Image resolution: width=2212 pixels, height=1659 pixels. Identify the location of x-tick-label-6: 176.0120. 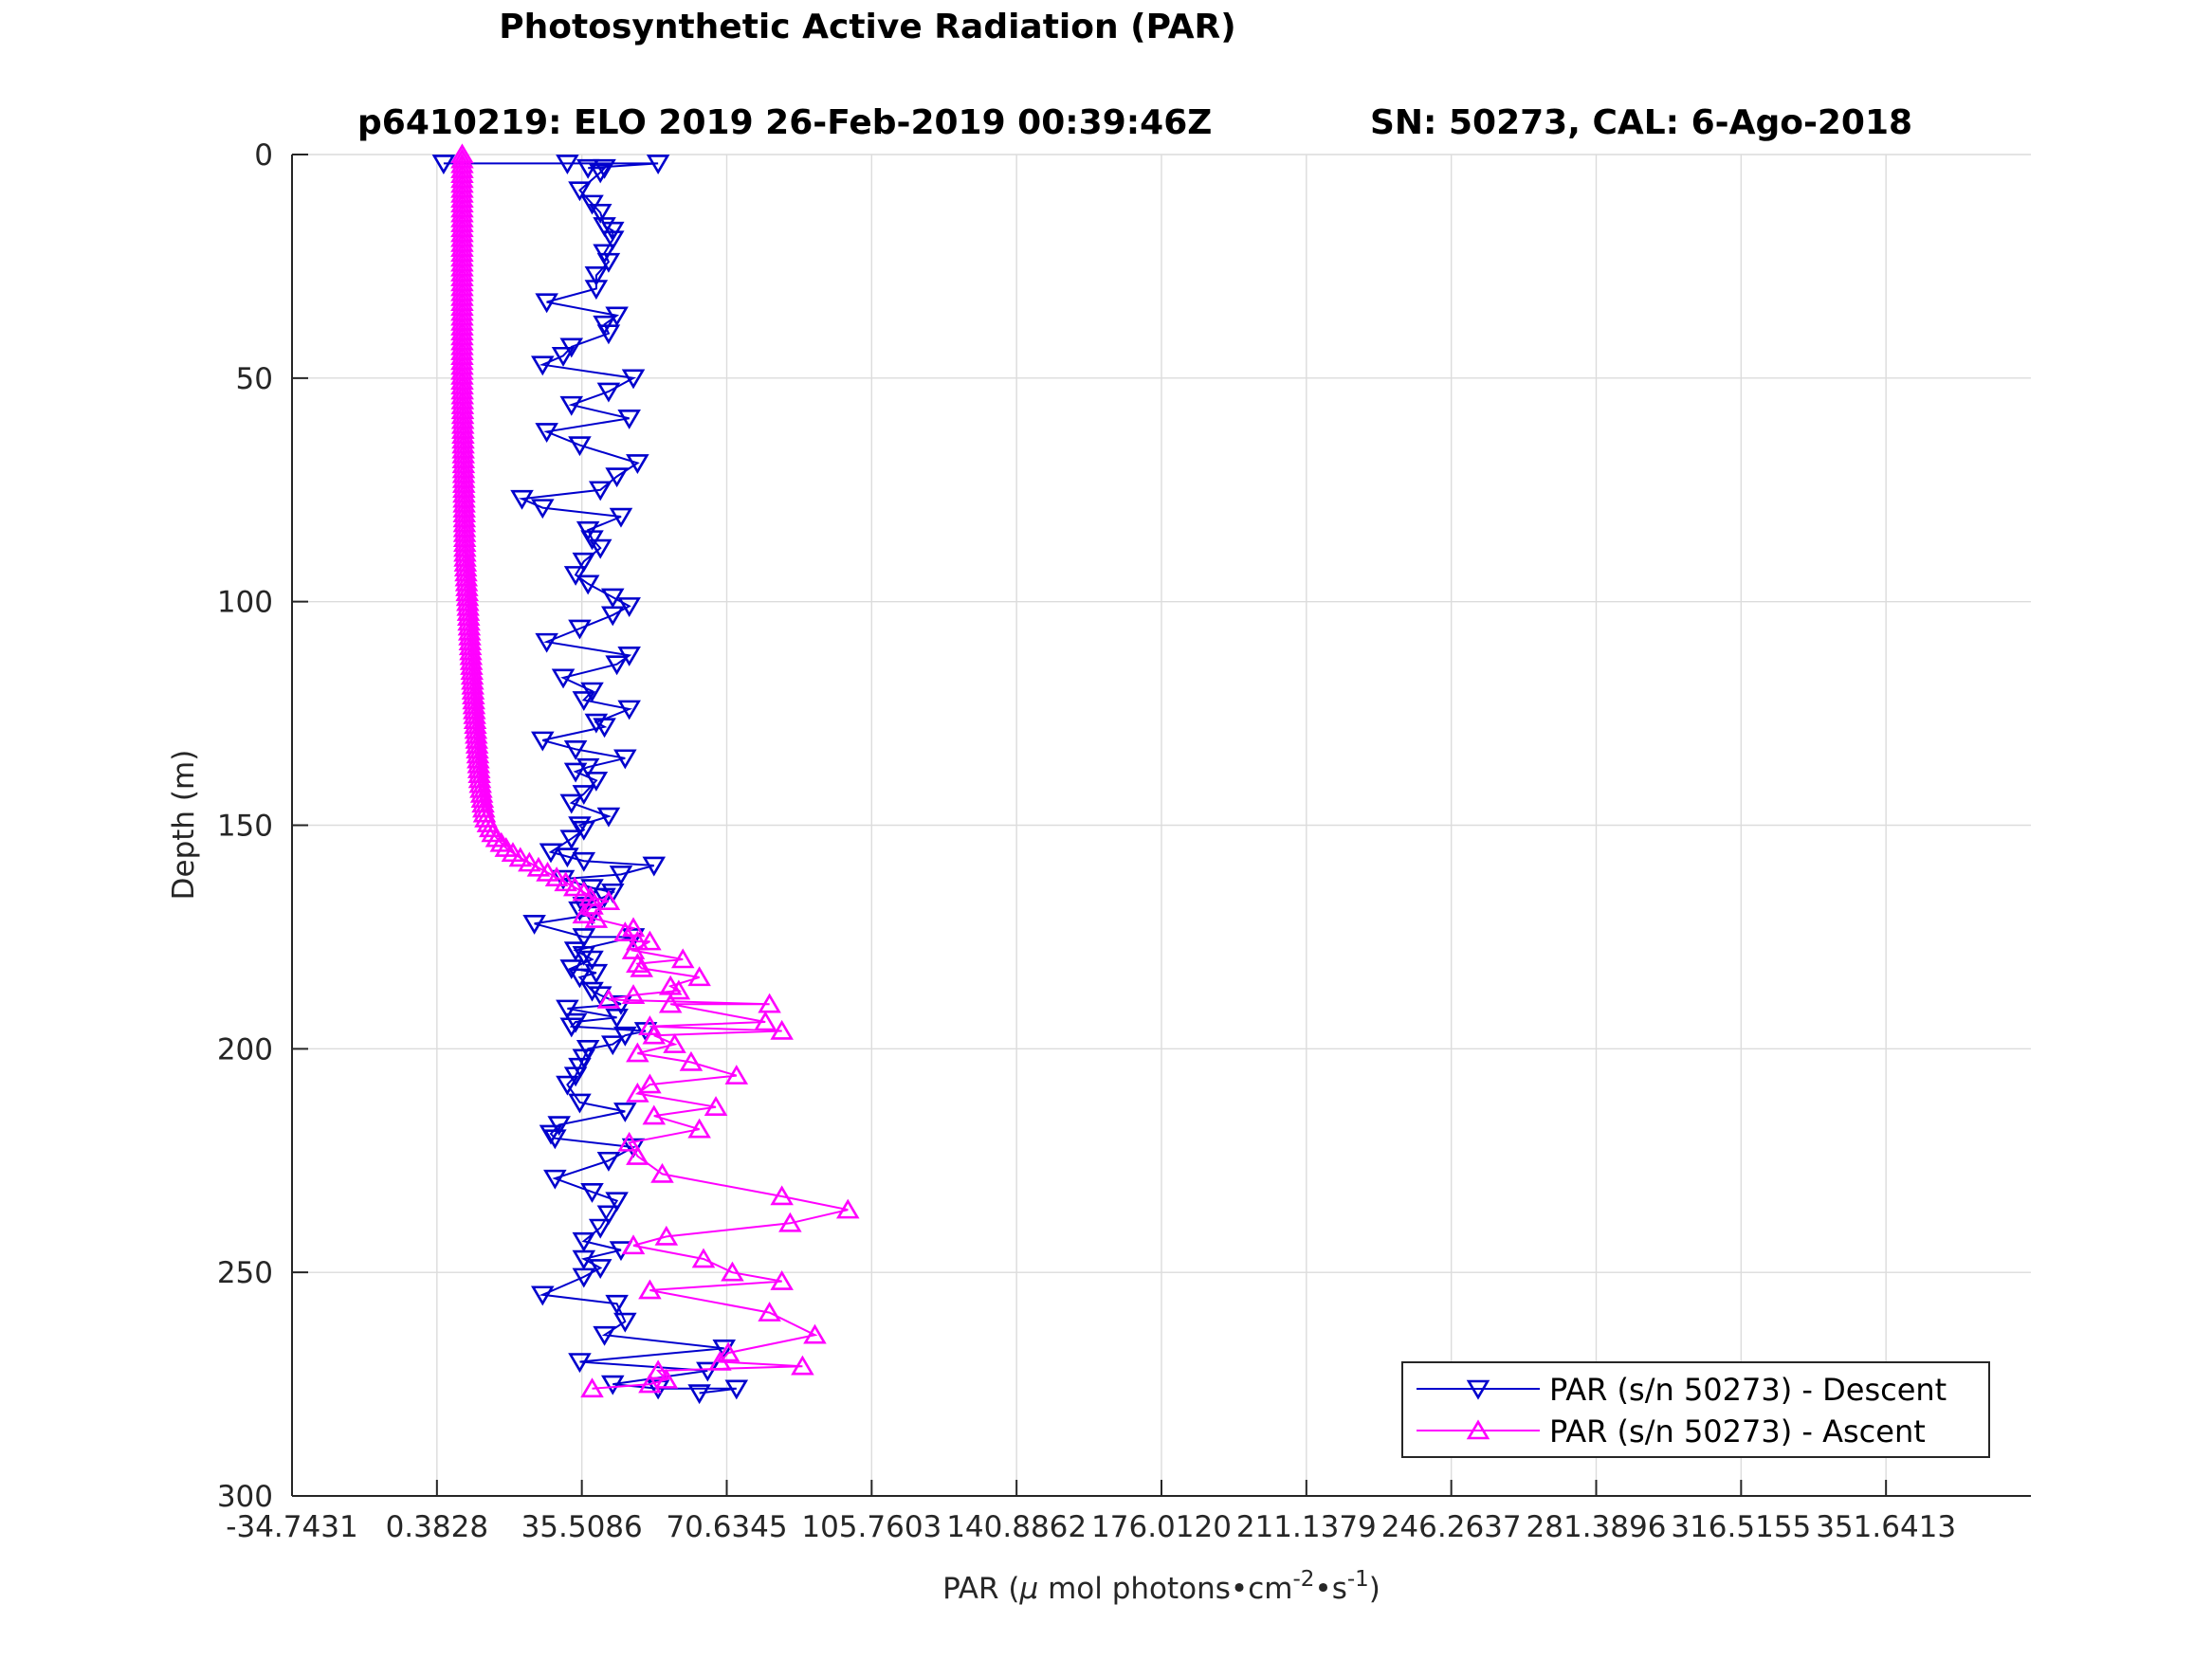
(1161, 1527).